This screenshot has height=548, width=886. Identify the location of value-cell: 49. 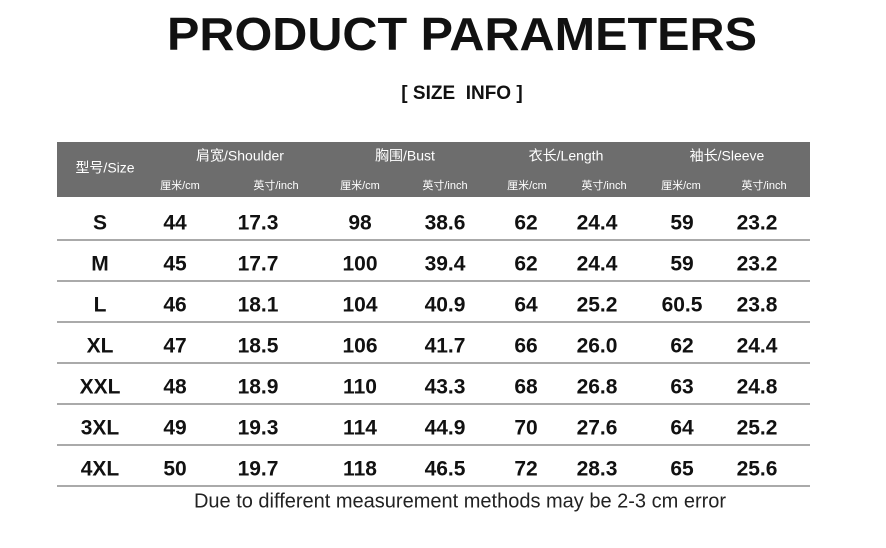
(174, 428).